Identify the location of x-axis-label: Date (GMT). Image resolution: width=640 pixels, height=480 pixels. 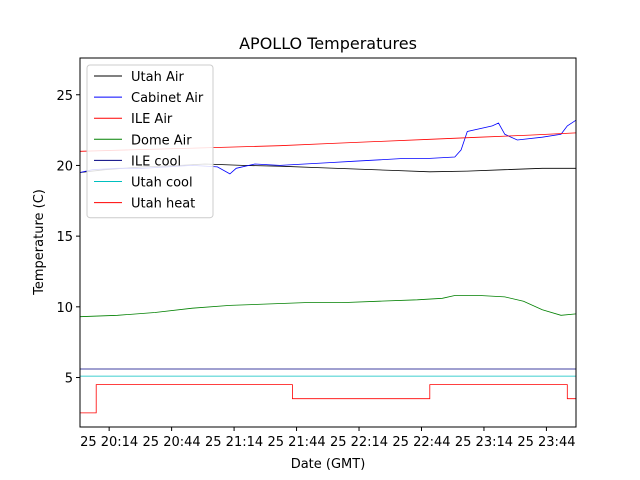
(328, 464).